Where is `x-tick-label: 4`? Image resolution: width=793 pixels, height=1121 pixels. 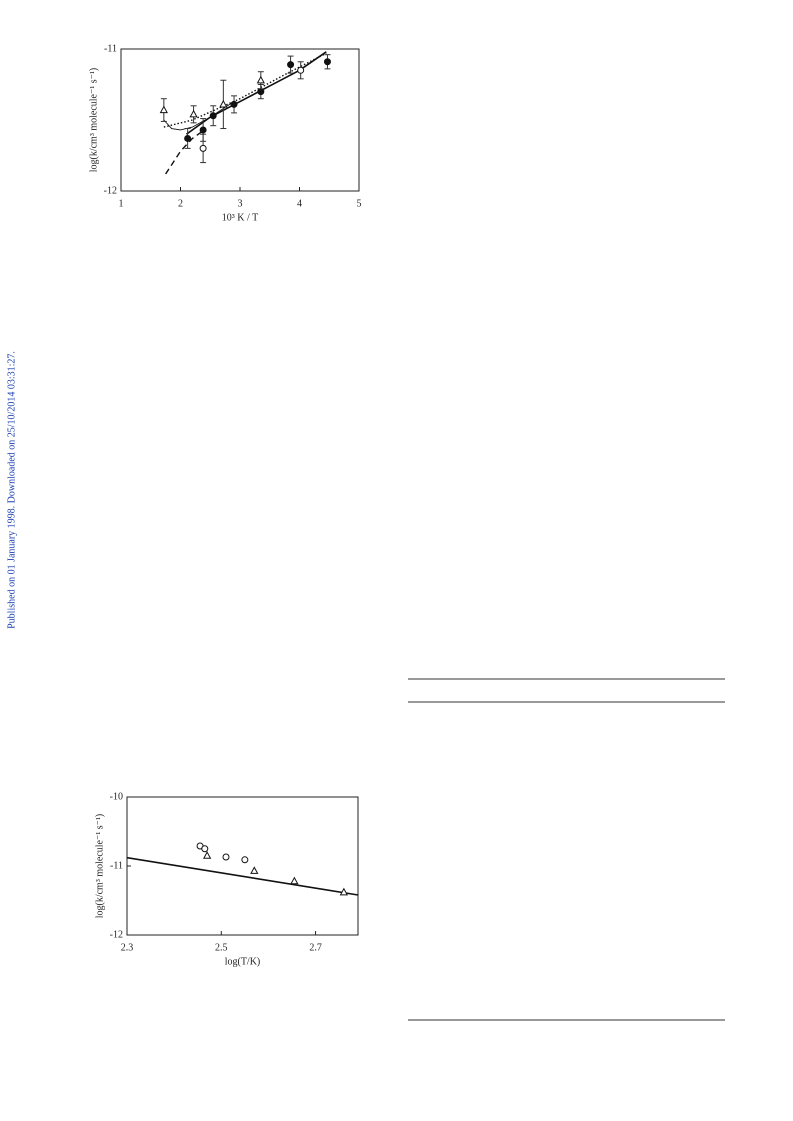
x-tick-label: 4 is located at coordinates (299, 203).